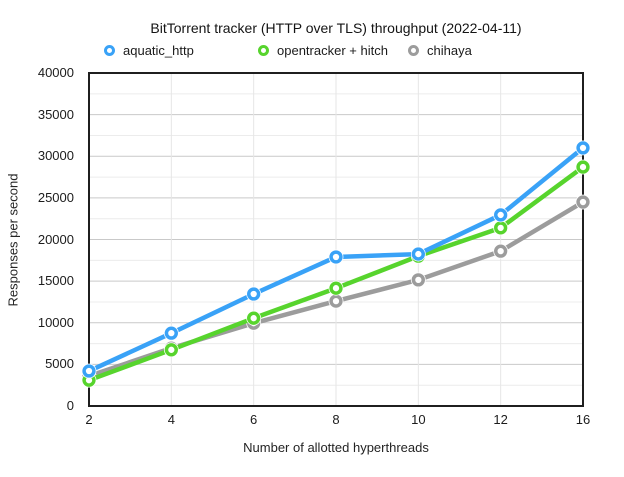 This screenshot has height=477, width=624. What do you see at coordinates (59, 364) in the screenshot?
I see `y-tick-label: 5000` at bounding box center [59, 364].